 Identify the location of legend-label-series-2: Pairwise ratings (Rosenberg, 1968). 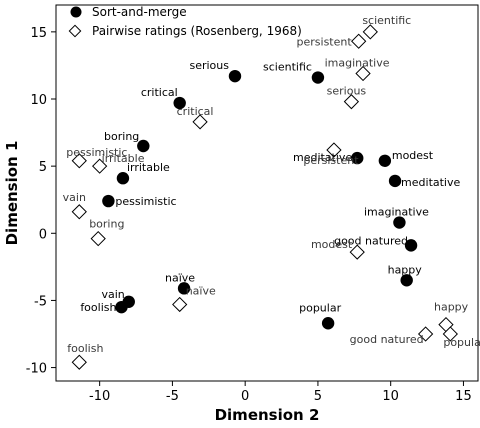
(197, 31).